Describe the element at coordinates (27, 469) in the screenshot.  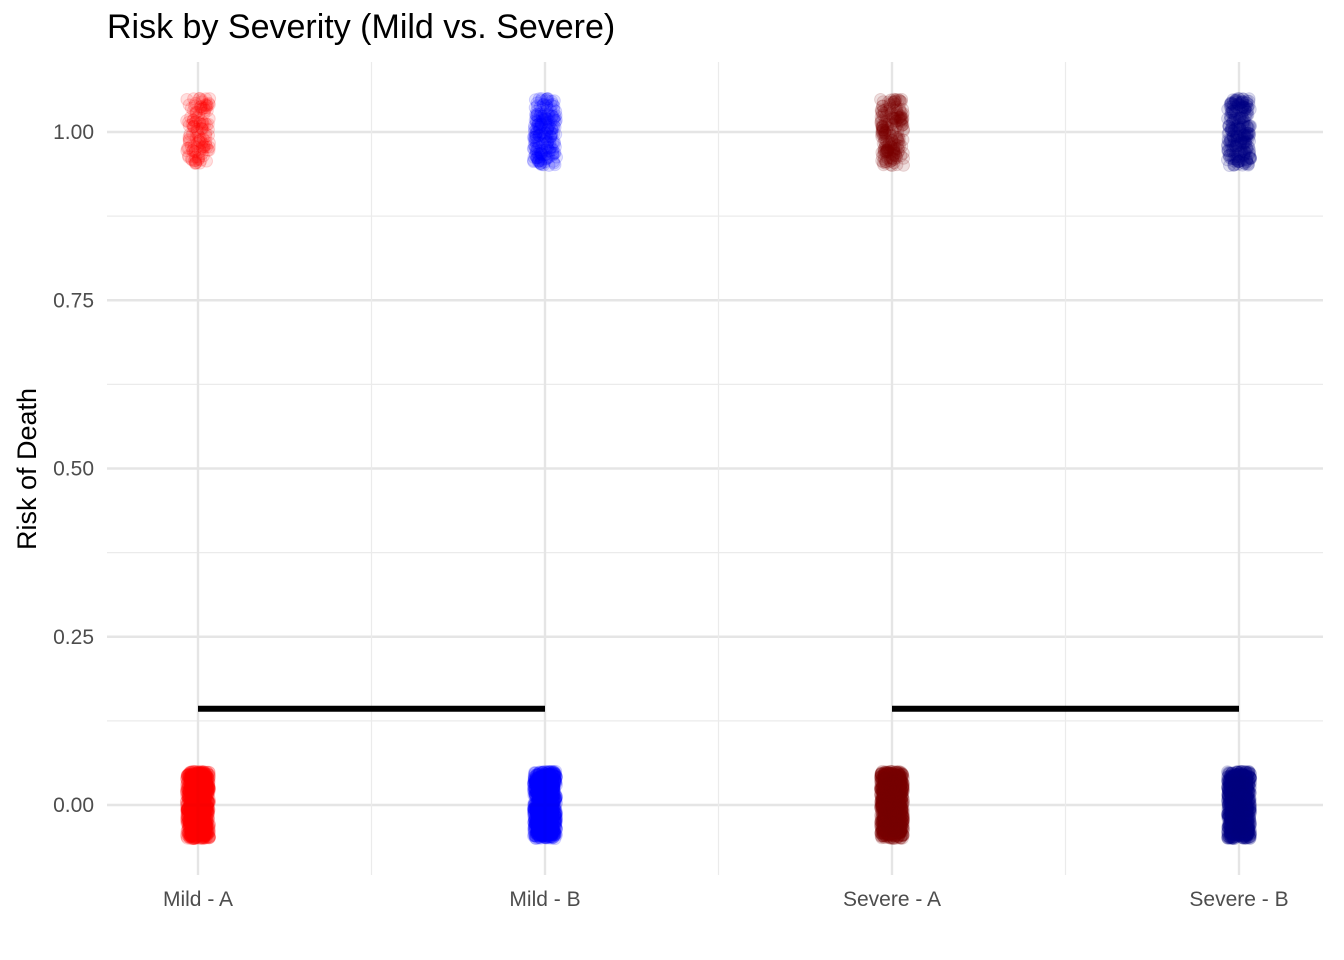
I see `y-axis-title: Risk of Death` at that location.